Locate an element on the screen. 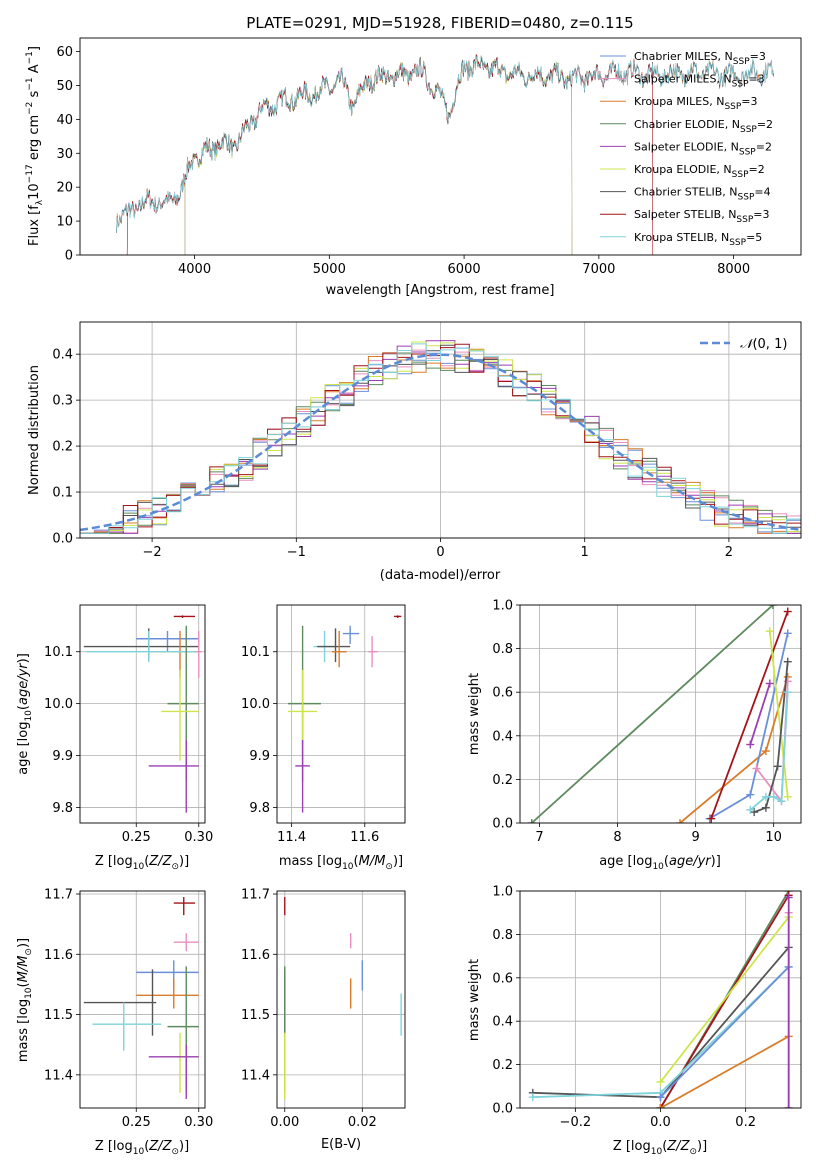  x-axis-label: mass [log10(M/M⊙)] is located at coordinates (341, 863).